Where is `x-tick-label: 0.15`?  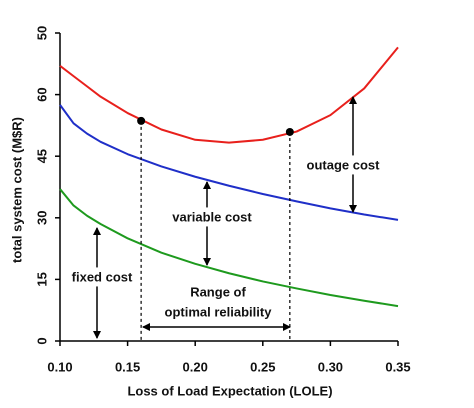 x-tick-label: 0.15 is located at coordinates (127, 366).